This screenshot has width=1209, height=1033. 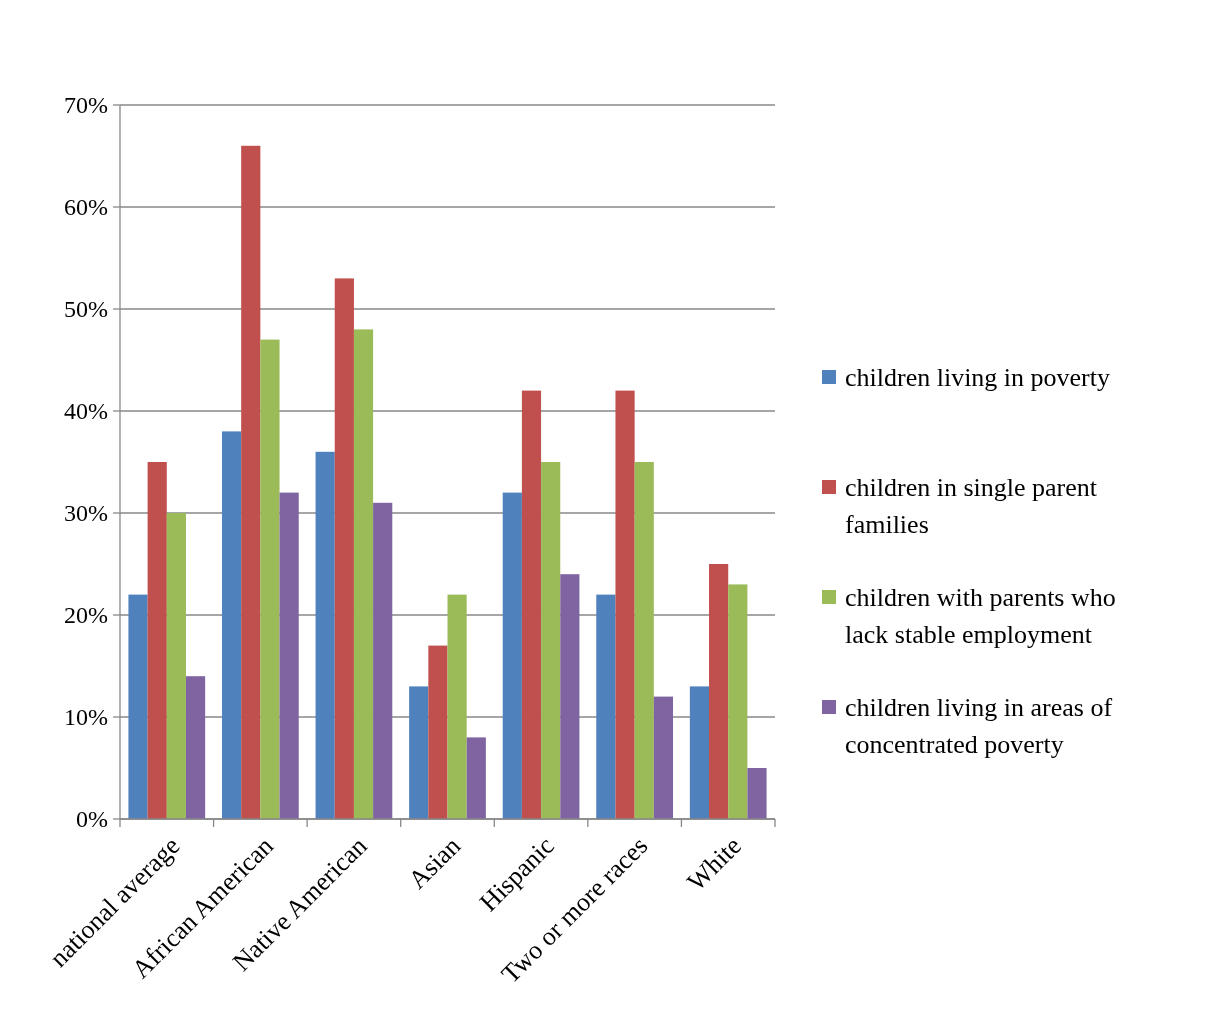 I want to click on y-tick-label: 40%, so click(x=86, y=411).